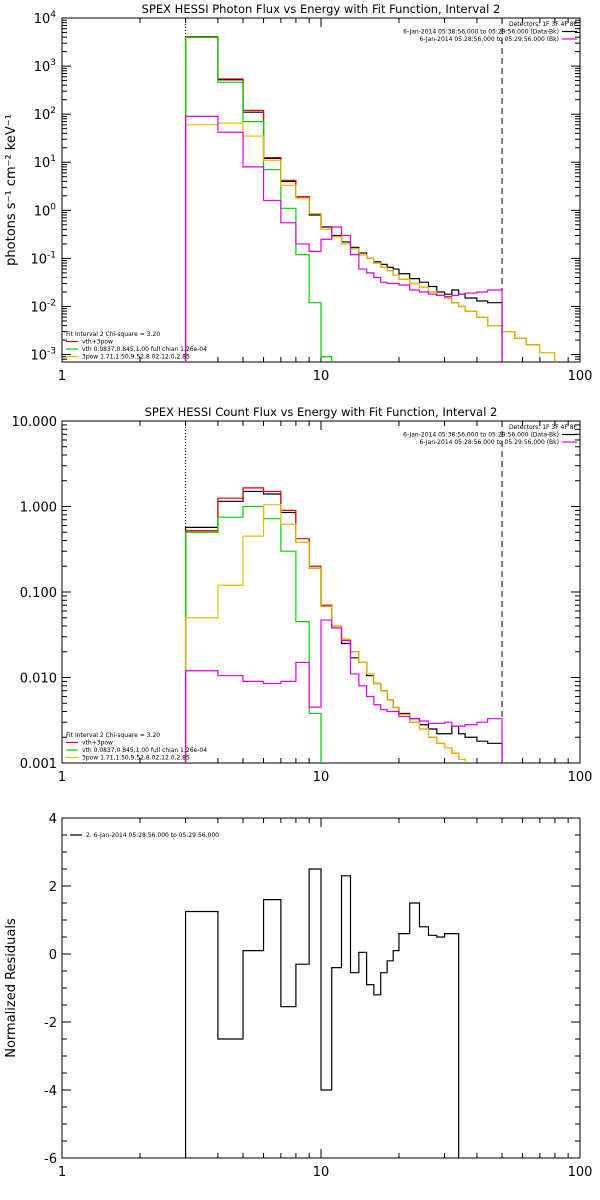  Describe the element at coordinates (45, 18) in the screenshot. I see `y-tick-label: 10⁴` at that location.